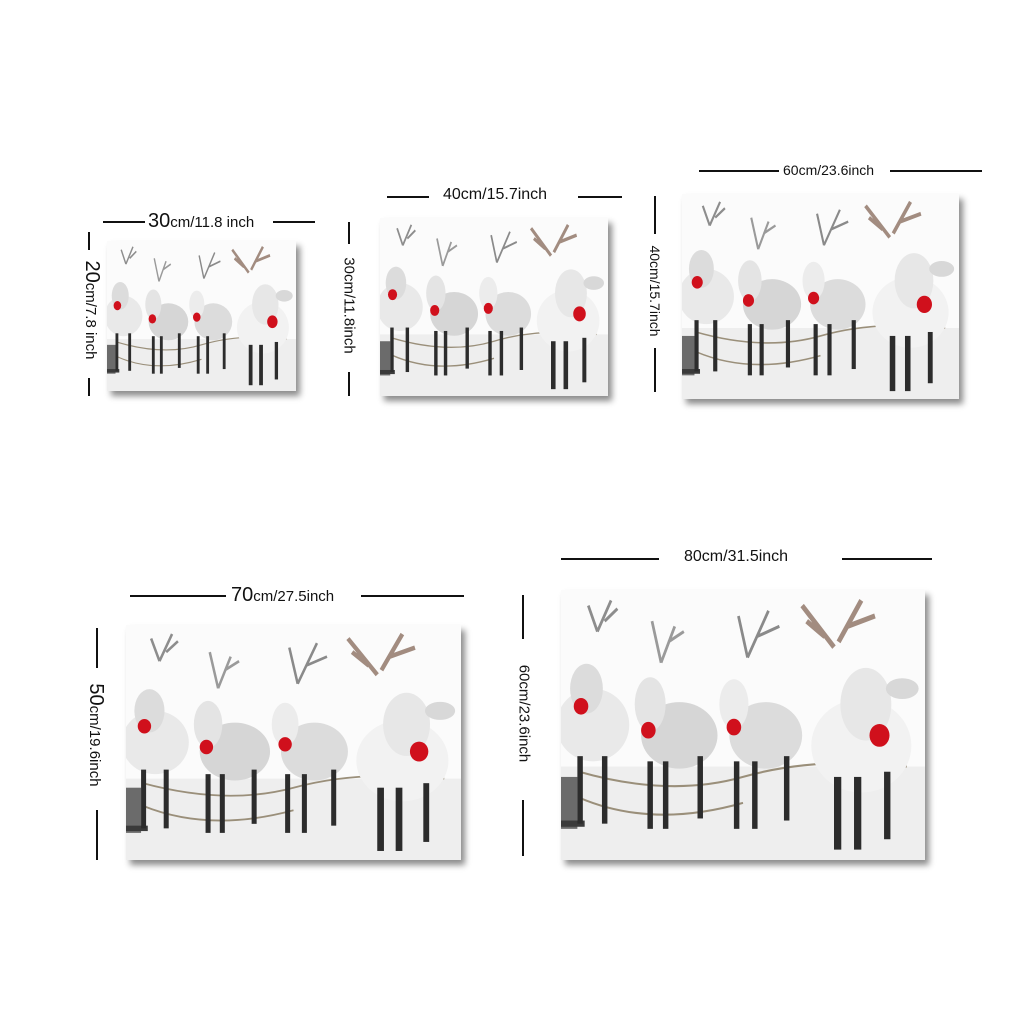  I want to click on width-label-30: 30cm/11.8 inch, so click(201, 221).